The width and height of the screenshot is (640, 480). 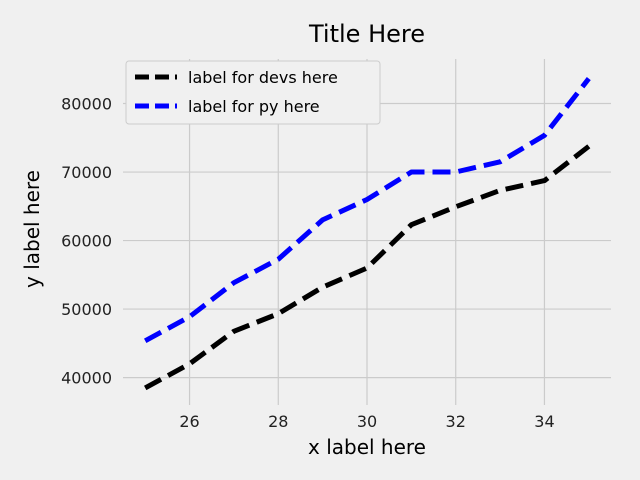 I want to click on legend-items: label for devs here label for py here, so click(x=236, y=92).